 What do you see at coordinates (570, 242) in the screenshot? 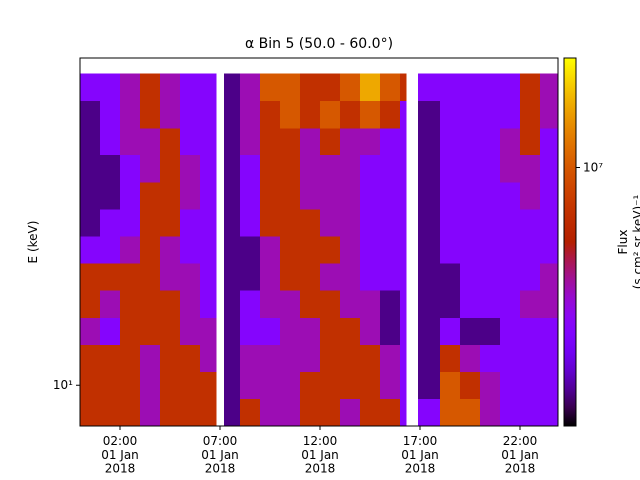
I see `colorbar` at bounding box center [570, 242].